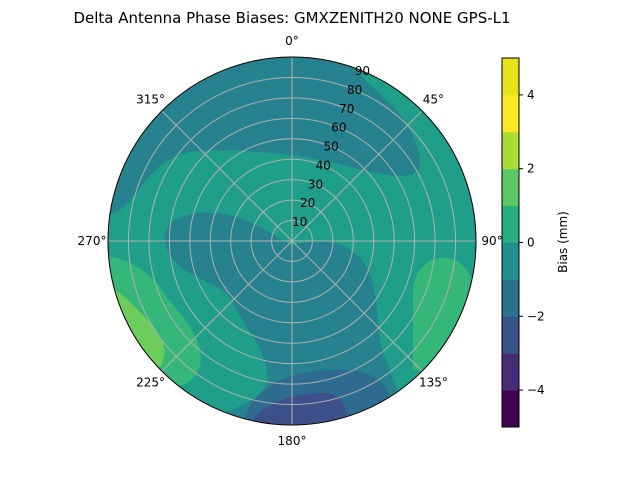 The width and height of the screenshot is (640, 480). Describe the element at coordinates (150, 100) in the screenshot. I see `angle-tick-label: 315°` at that location.